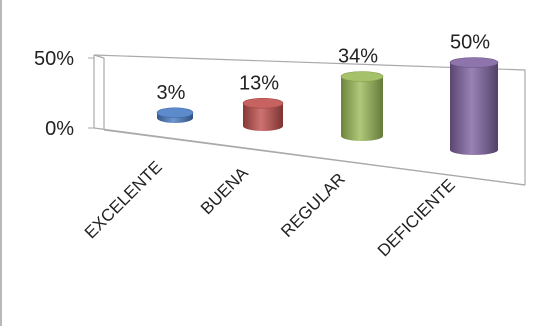 The width and height of the screenshot is (547, 331). I want to click on bar-deficiente, so click(474, 106).